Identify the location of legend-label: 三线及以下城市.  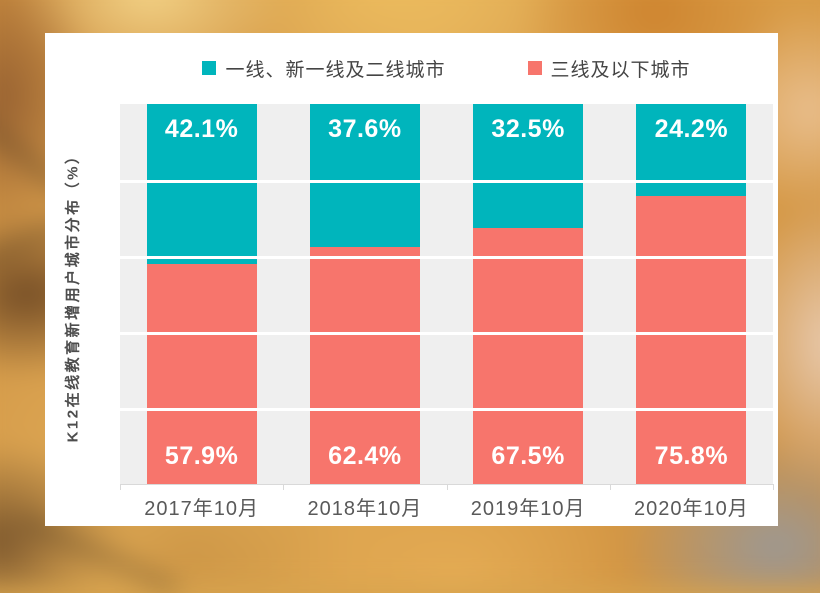
(620, 70).